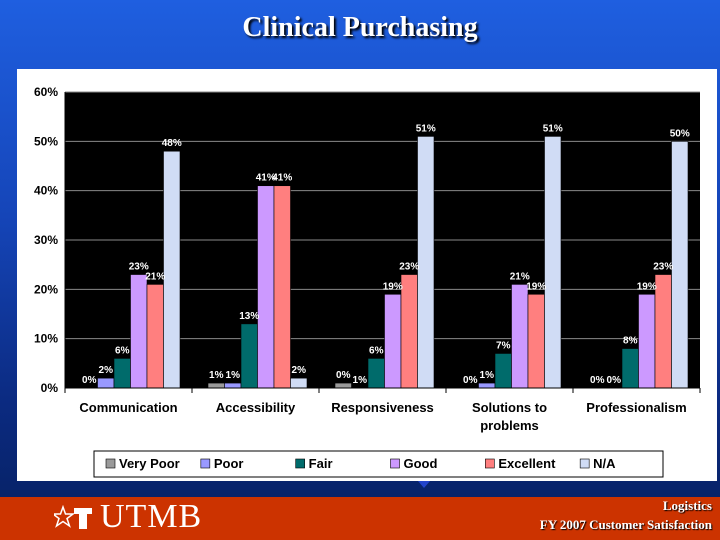 The width and height of the screenshot is (720, 540). I want to click on footer-department: Logistics, so click(687, 505).